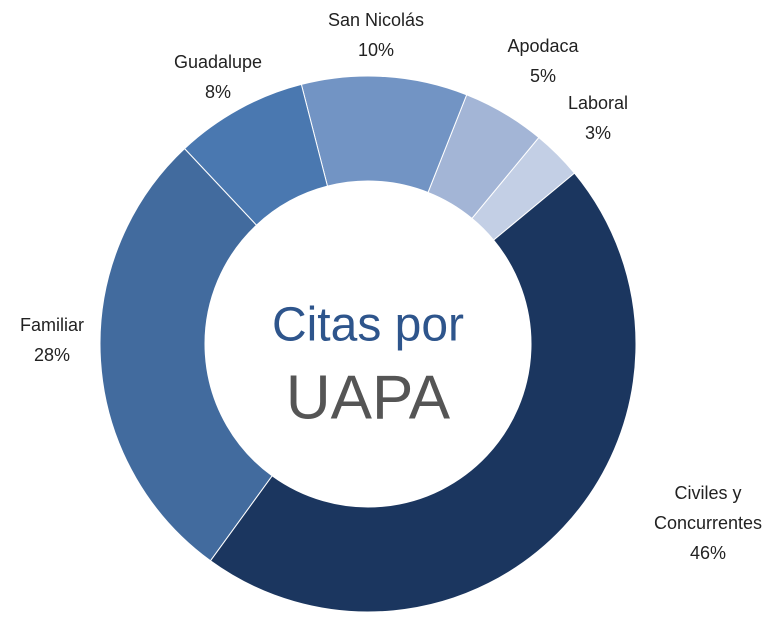 This screenshot has width=781, height=630. I want to click on slice-label: Guadalupe 8%, so click(218, 77).